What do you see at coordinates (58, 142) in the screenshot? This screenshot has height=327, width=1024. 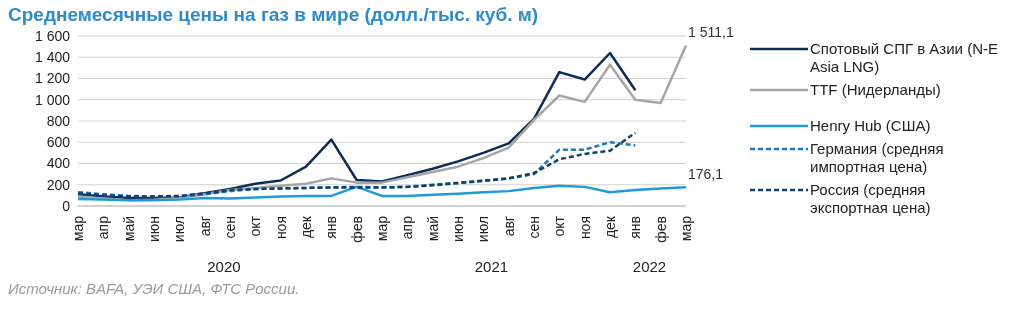 I see `y-tick-label: 600` at bounding box center [58, 142].